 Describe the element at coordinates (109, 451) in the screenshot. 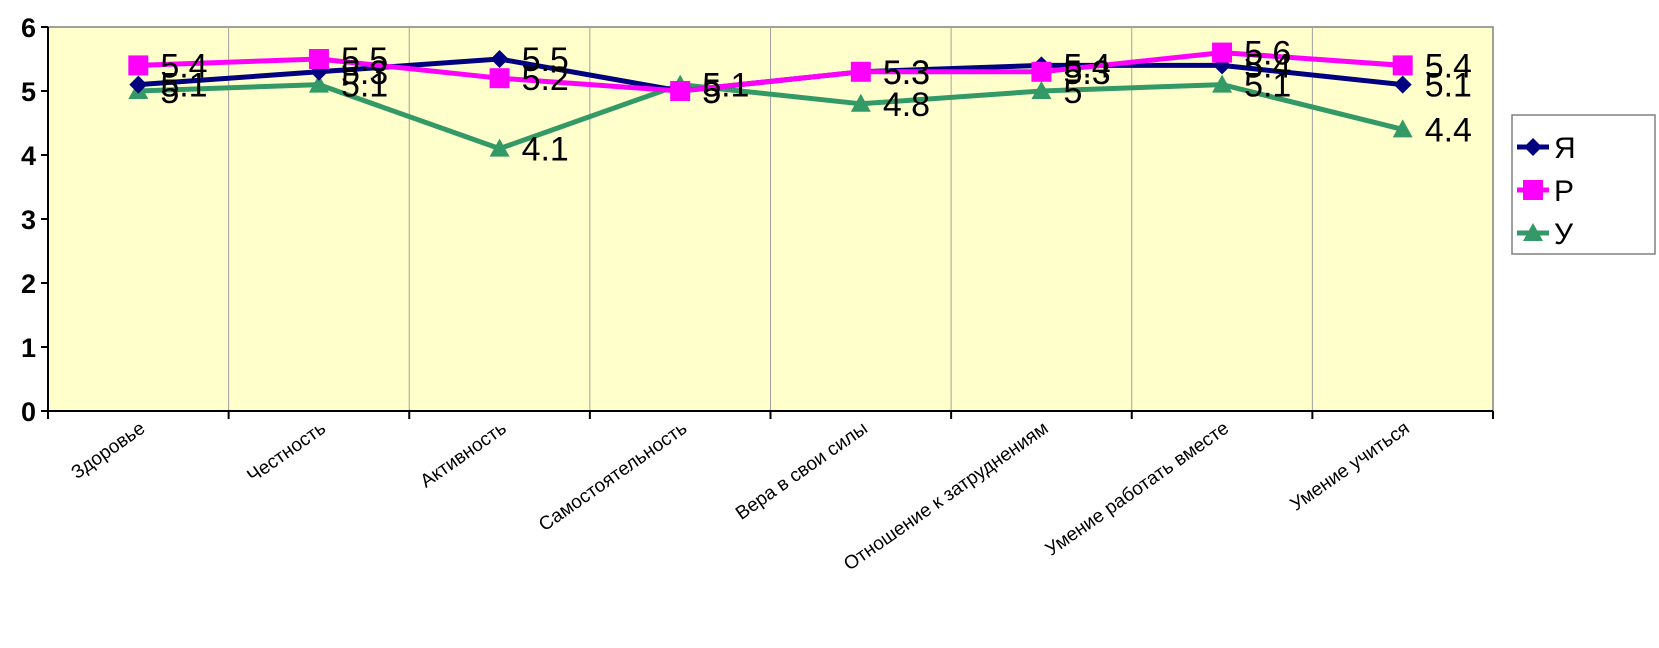

I see `x-category-label: Здоровье` at that location.